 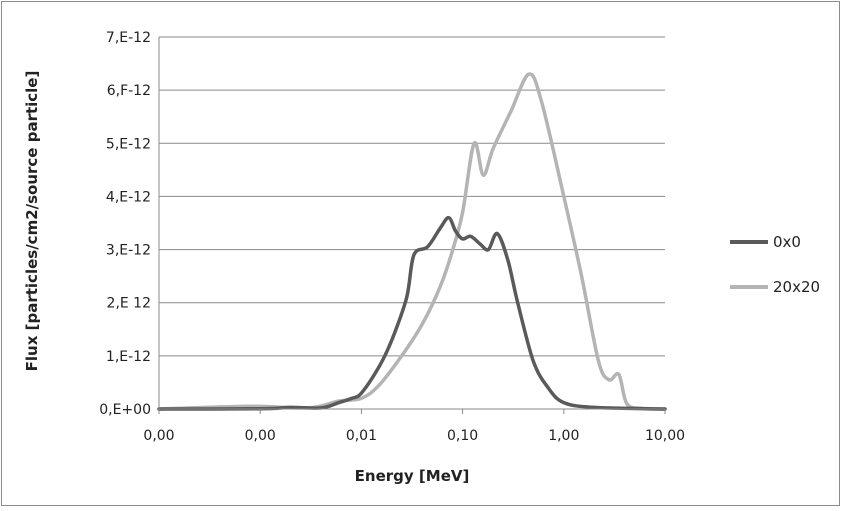 What do you see at coordinates (361, 436) in the screenshot?
I see `x-tick-label: 0,01` at bounding box center [361, 436].